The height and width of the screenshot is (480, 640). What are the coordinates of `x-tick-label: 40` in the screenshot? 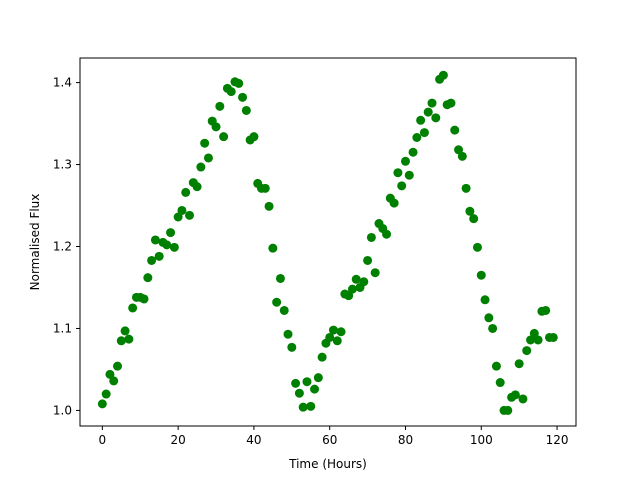 It's located at (253, 440).